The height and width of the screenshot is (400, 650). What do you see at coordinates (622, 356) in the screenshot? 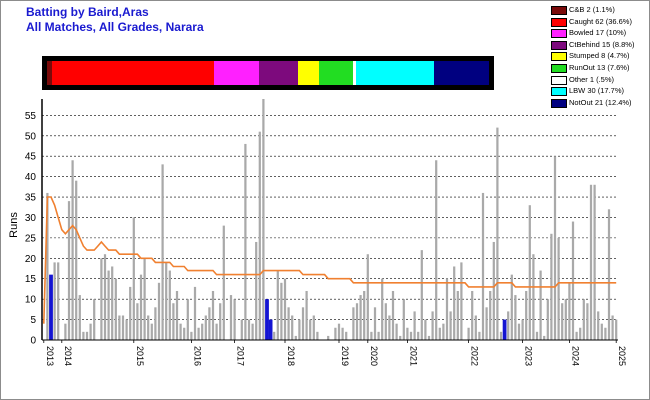
I see `x-tick-label: 2025` at bounding box center [622, 356].